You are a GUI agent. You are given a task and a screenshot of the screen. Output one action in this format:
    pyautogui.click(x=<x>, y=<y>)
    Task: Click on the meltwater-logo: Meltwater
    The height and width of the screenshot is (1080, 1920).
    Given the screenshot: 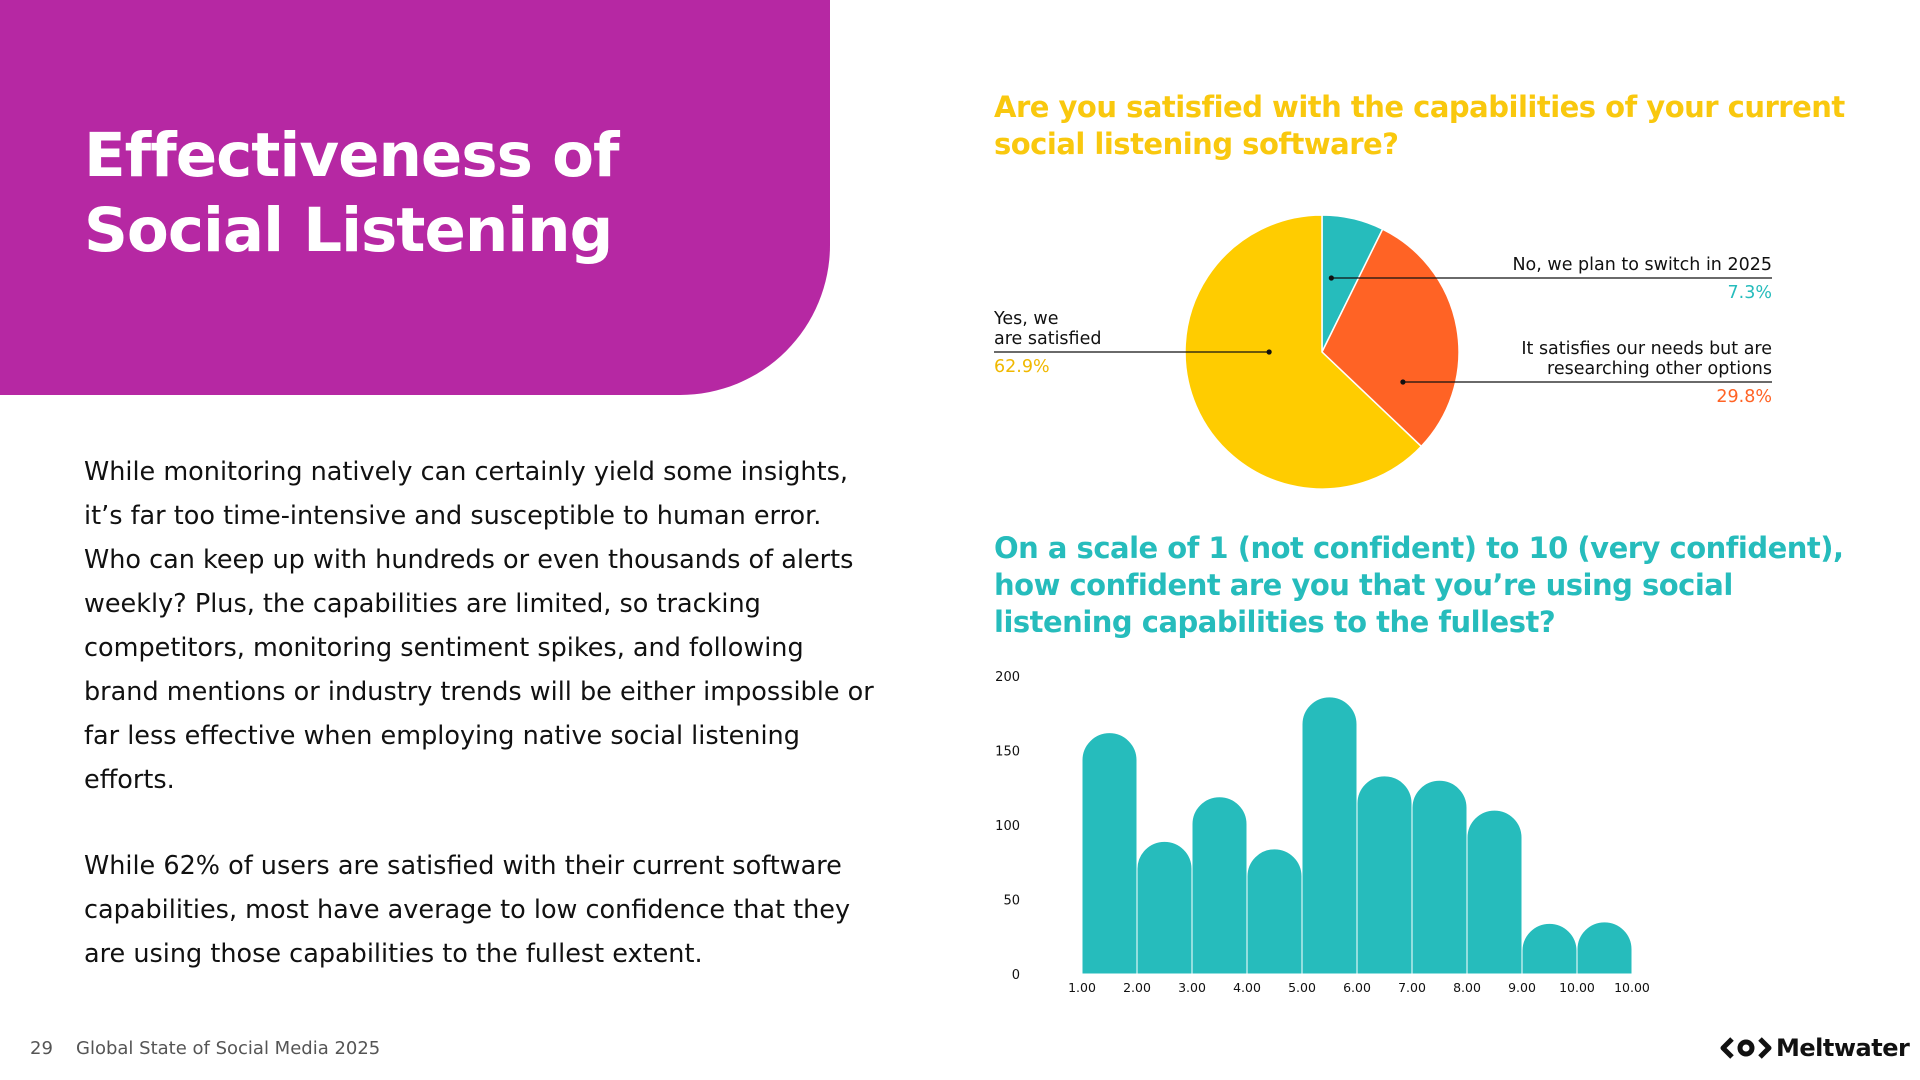 What is the action you would take?
    pyautogui.click(x=1815, y=1048)
    